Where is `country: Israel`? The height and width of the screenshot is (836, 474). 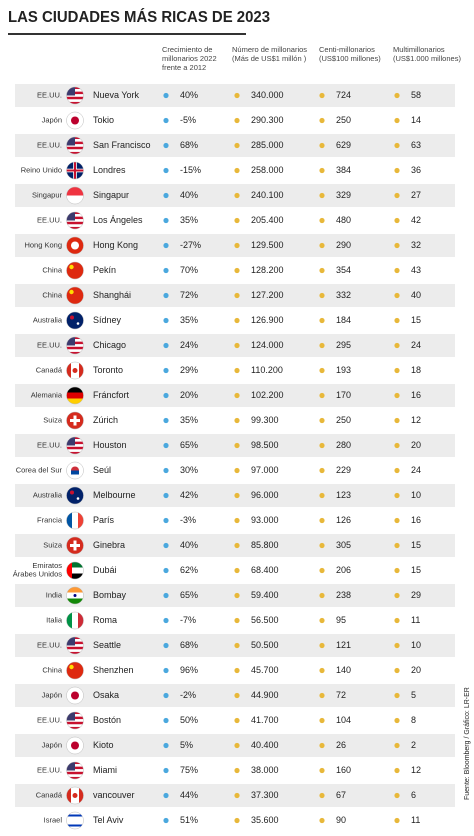
country: Israel is located at coordinates (53, 819).